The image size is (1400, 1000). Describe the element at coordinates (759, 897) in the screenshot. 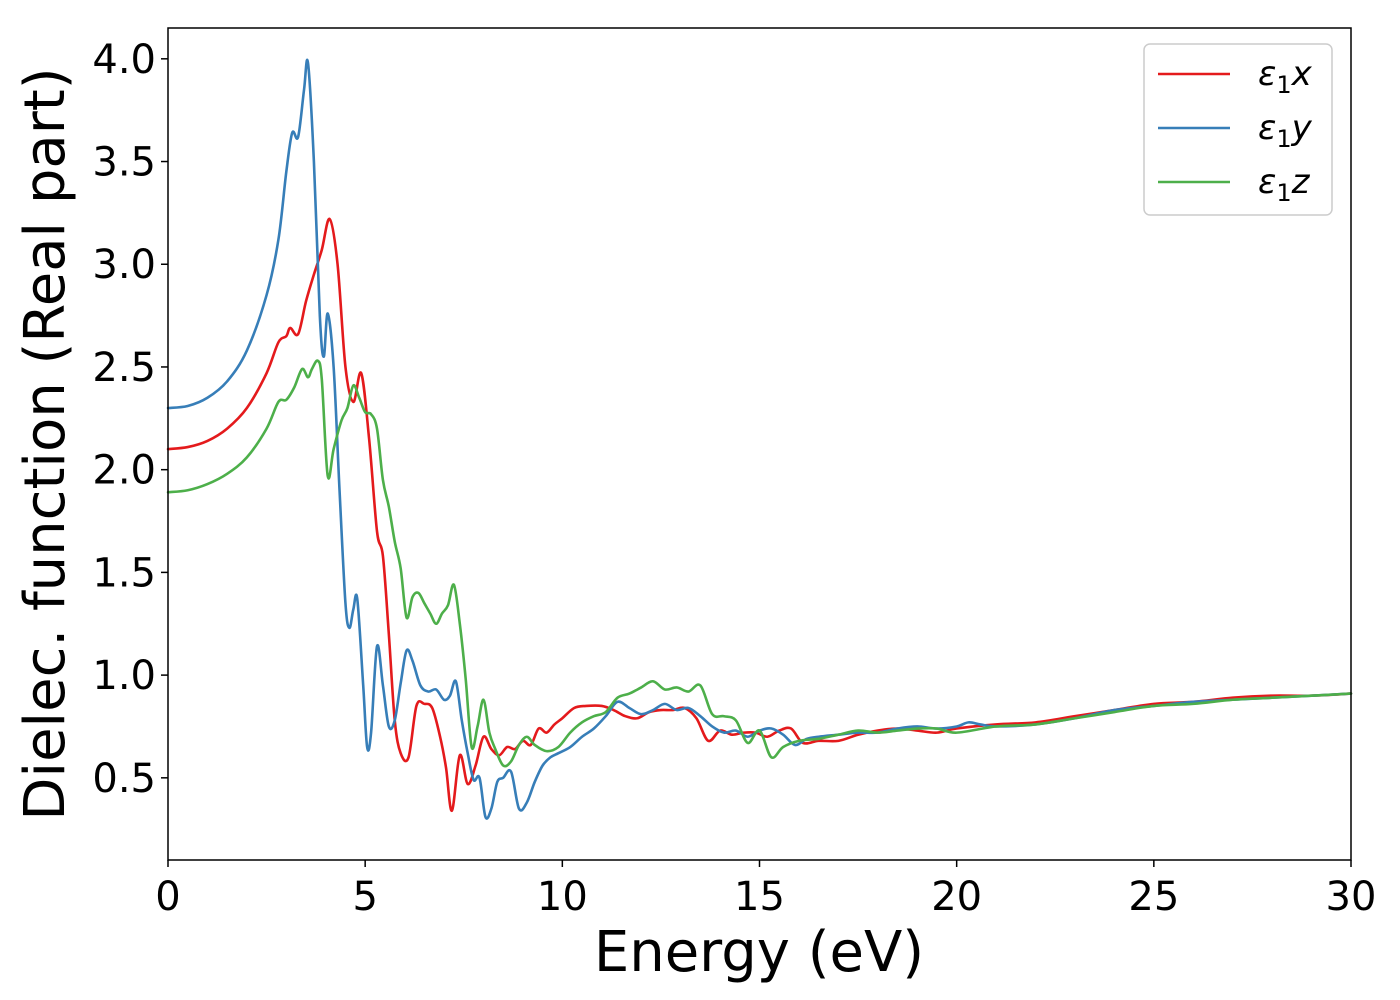

I see `x-tick-label: 15` at that location.